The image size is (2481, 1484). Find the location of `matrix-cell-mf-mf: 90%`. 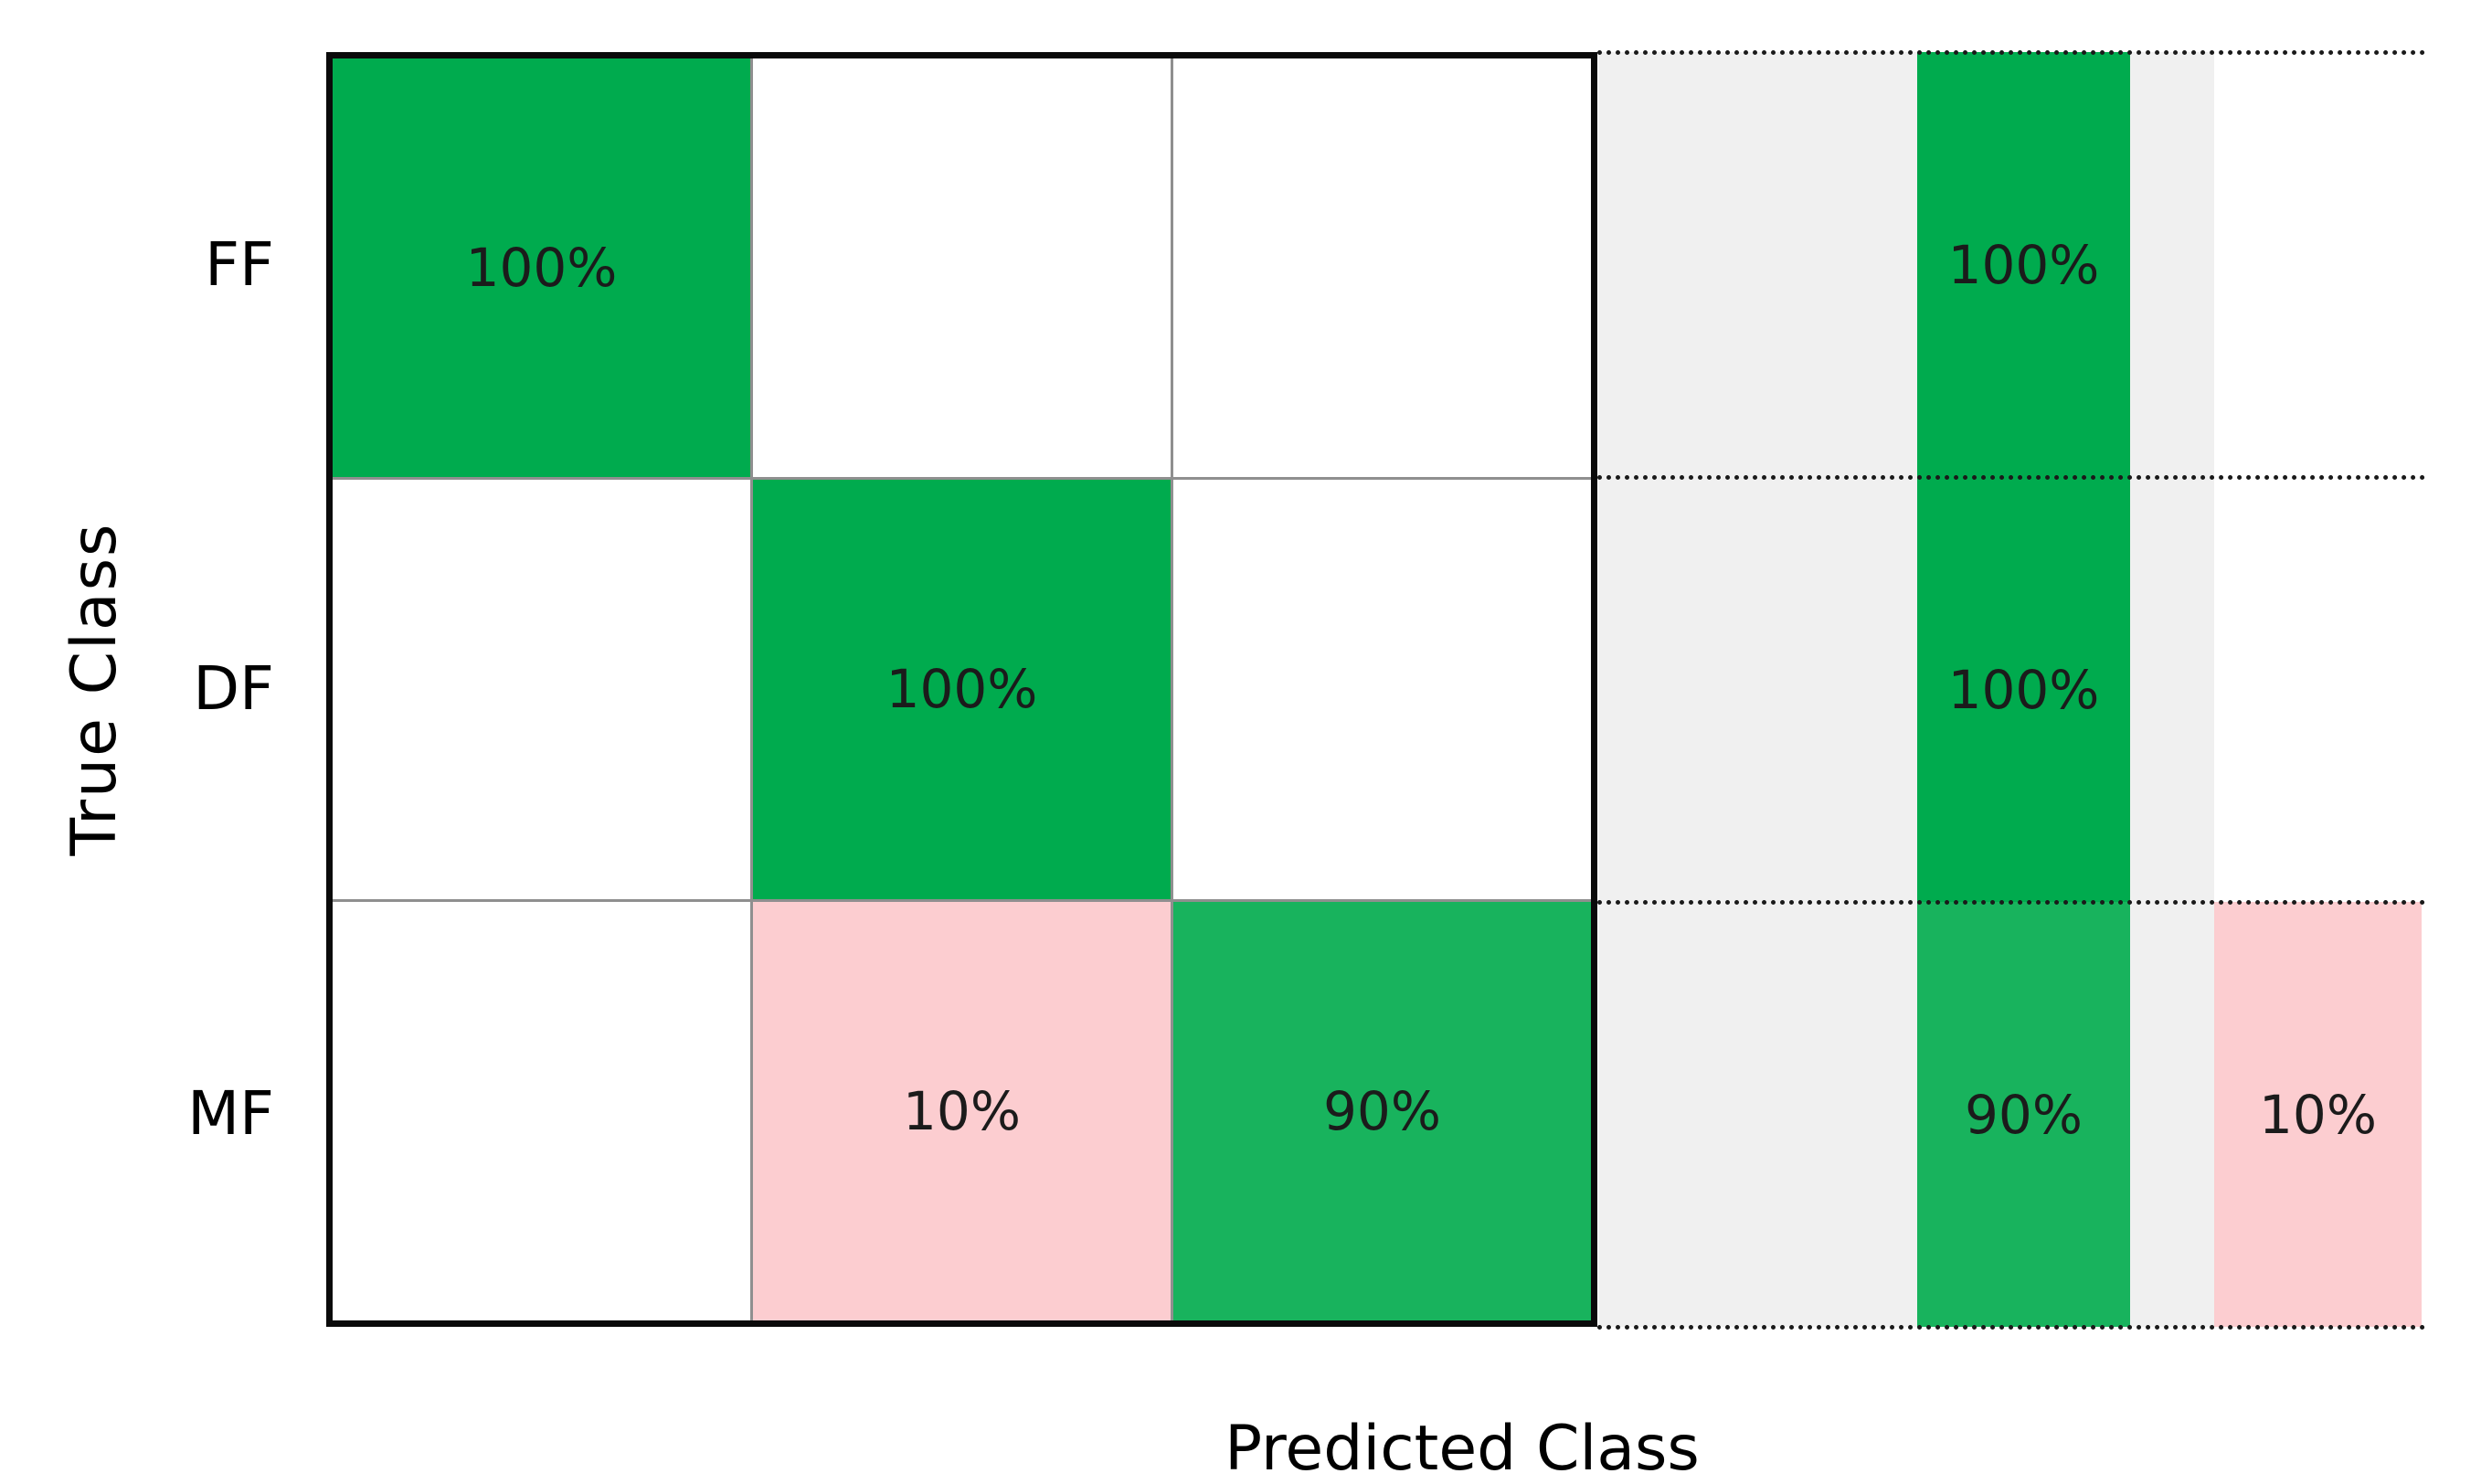

matrix-cell-mf-mf: 90% is located at coordinates (1382, 1111).